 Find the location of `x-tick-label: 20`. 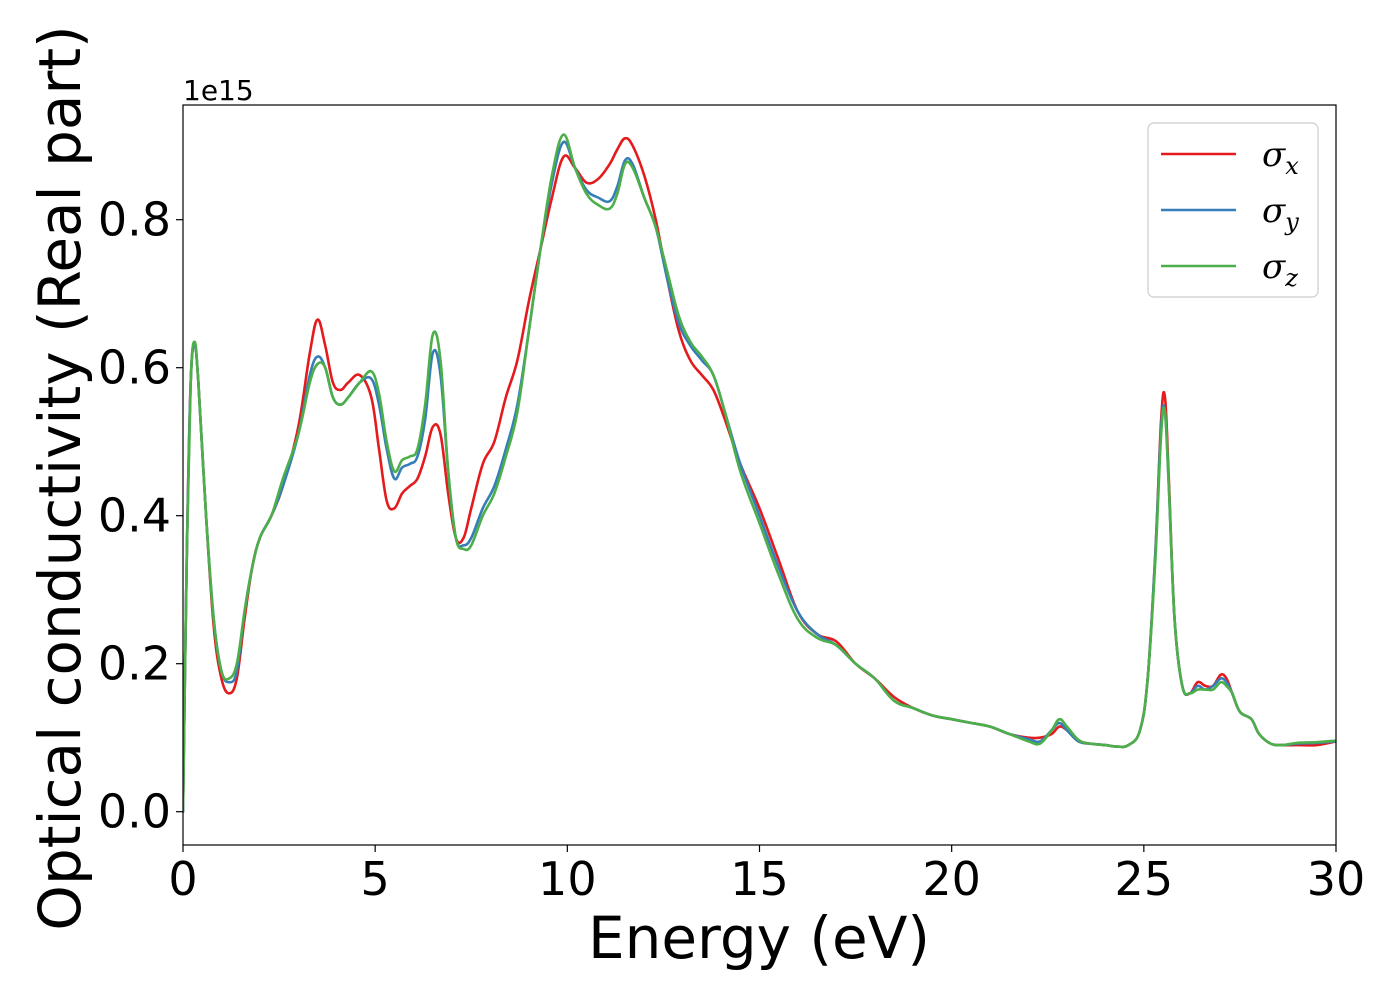

x-tick-label: 20 is located at coordinates (951, 879).